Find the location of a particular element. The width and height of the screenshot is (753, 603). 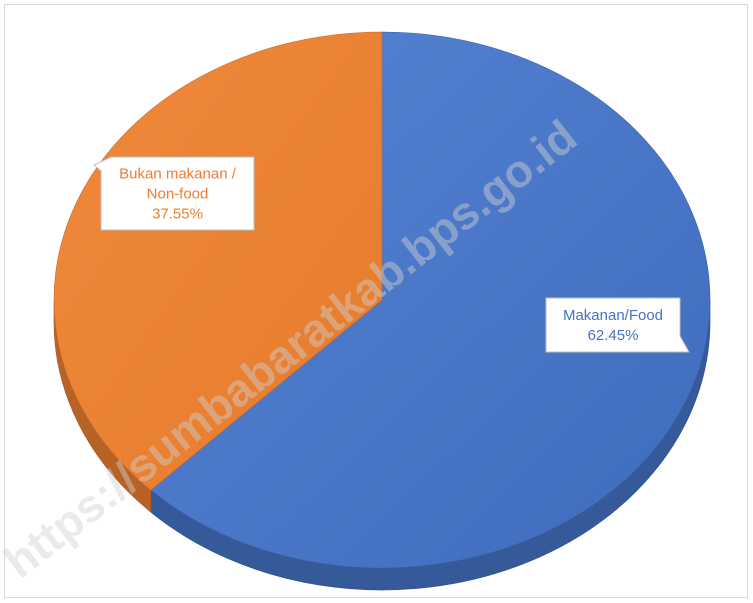

data-label-0: Makanan/Food 62.45% is located at coordinates (617, 325).